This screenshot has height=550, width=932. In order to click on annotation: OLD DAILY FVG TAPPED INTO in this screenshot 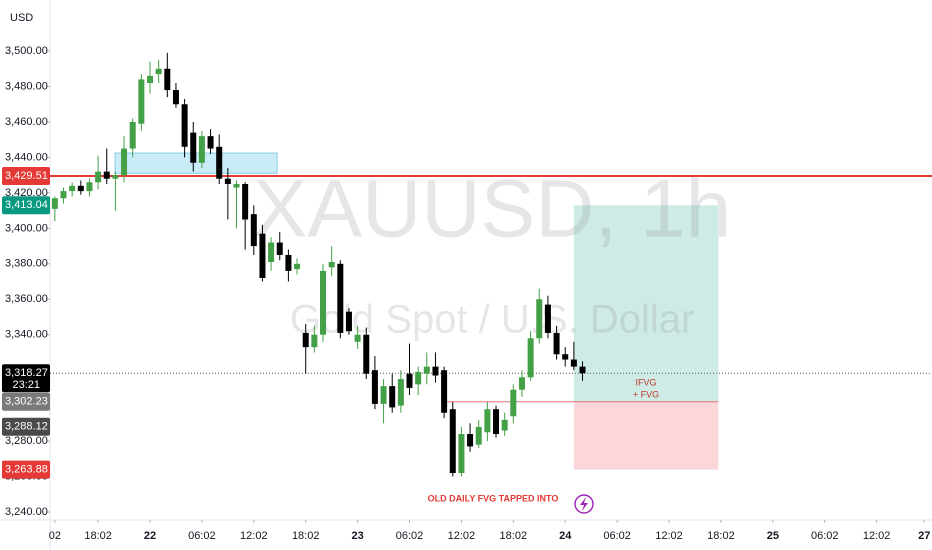, I will do `click(493, 498)`.